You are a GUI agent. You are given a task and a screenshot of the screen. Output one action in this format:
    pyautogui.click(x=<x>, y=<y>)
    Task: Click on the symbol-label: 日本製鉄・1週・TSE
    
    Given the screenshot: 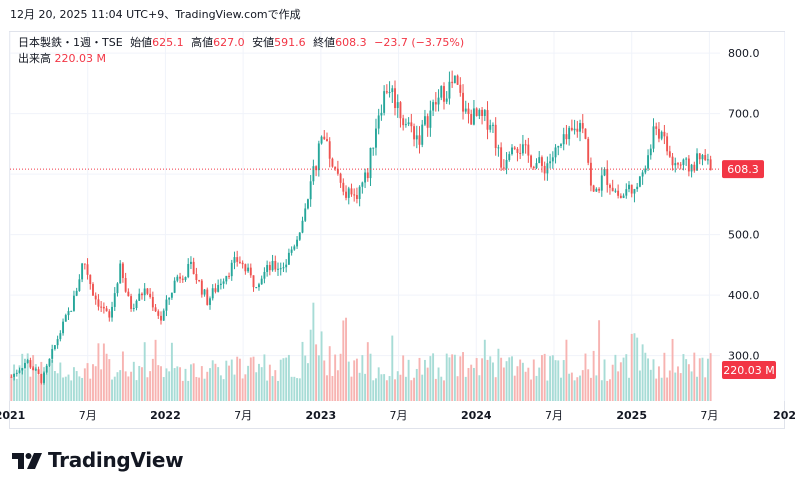 What is the action you would take?
    pyautogui.click(x=70, y=42)
    